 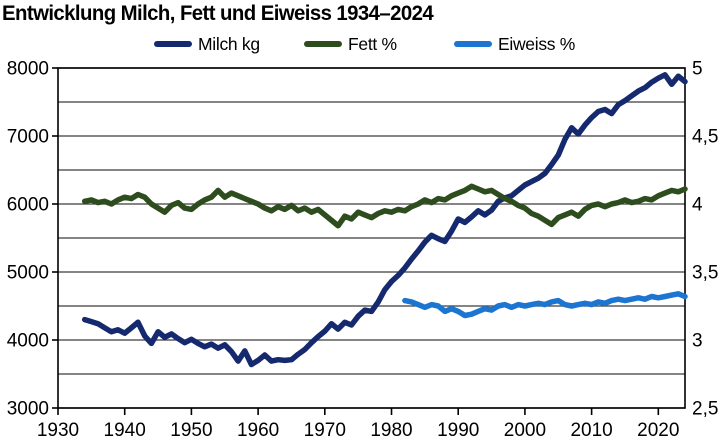 What do you see at coordinates (384, 206) in the screenshot?
I see `fett-line` at bounding box center [384, 206].